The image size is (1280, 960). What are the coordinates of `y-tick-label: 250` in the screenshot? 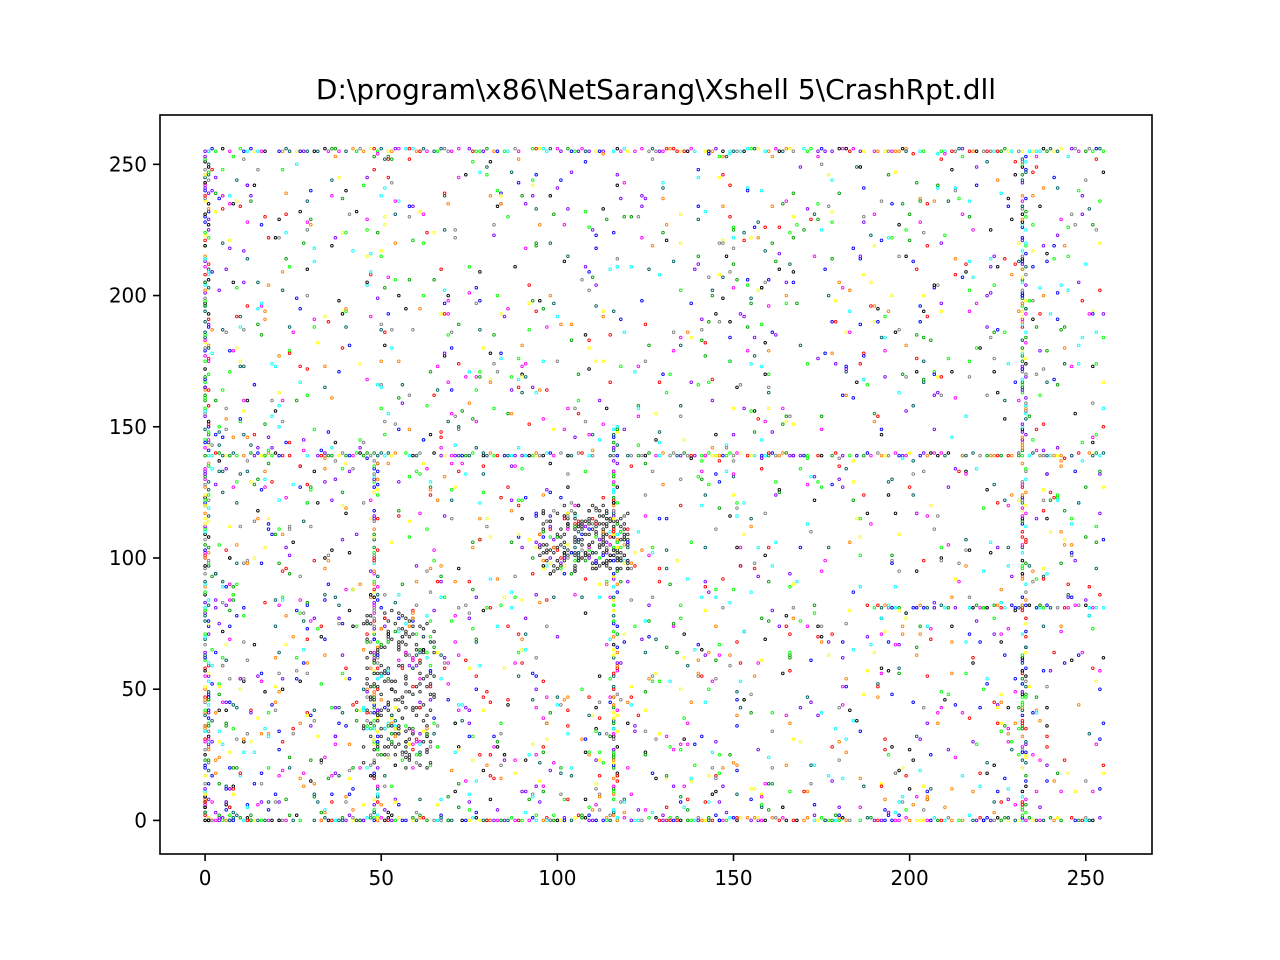 It's located at (128, 164).